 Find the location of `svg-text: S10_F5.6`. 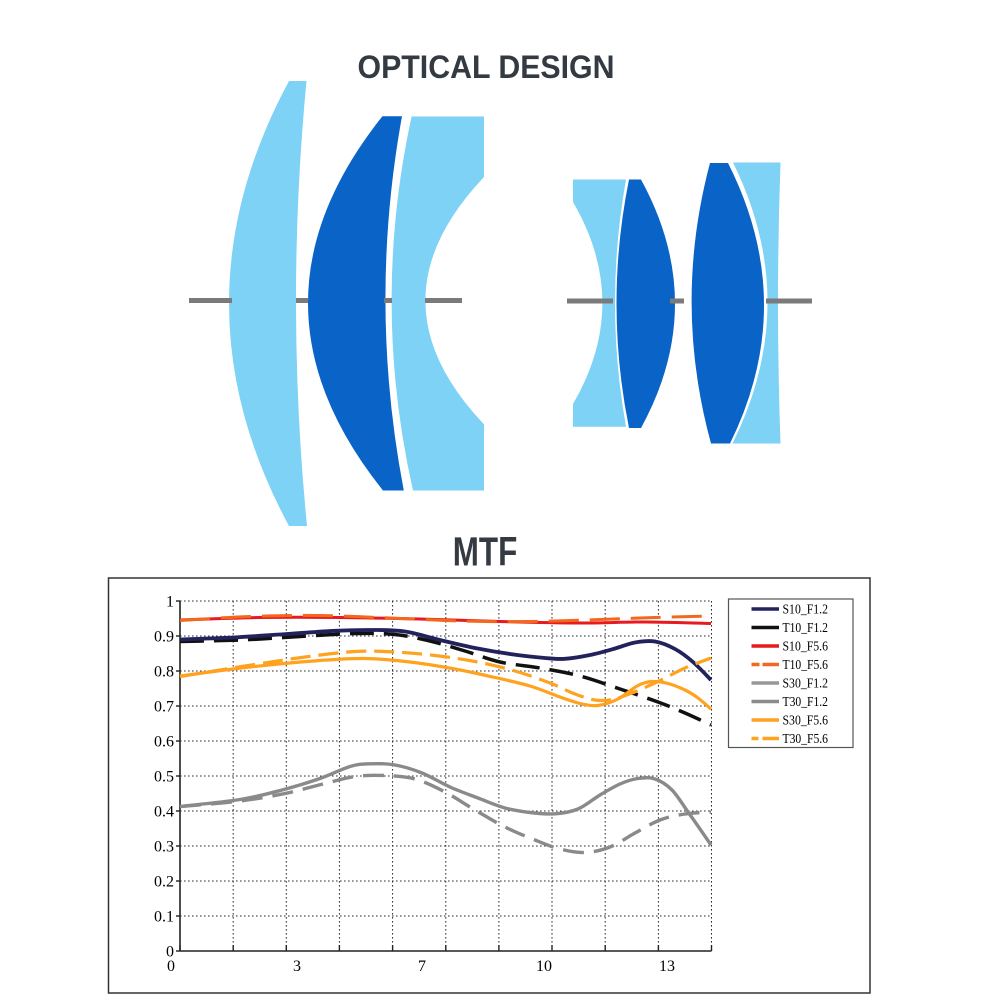

svg-text: S10_F5.6 is located at coordinates (806, 646).